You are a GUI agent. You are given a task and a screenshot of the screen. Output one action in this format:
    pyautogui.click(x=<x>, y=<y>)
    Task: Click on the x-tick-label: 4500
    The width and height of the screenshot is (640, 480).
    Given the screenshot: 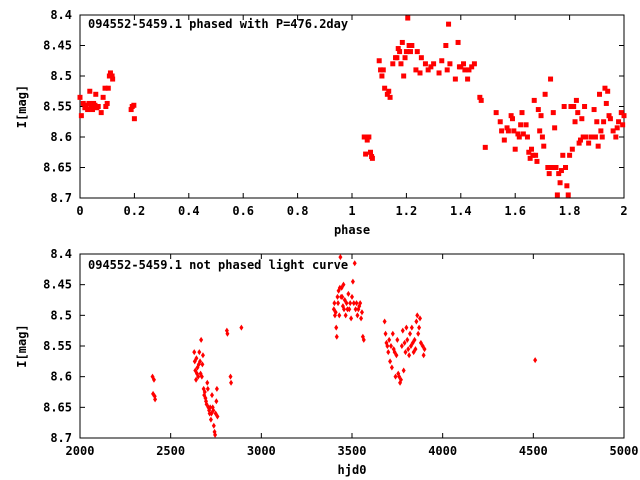 What is the action you would take?
    pyautogui.click(x=533, y=451)
    